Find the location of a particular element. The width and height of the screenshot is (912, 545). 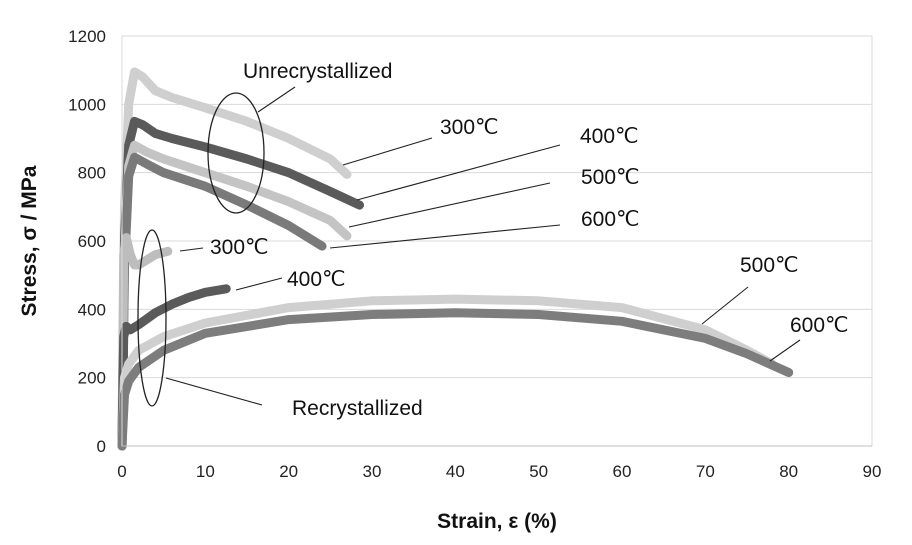

r400-leader is located at coordinates (259, 284).